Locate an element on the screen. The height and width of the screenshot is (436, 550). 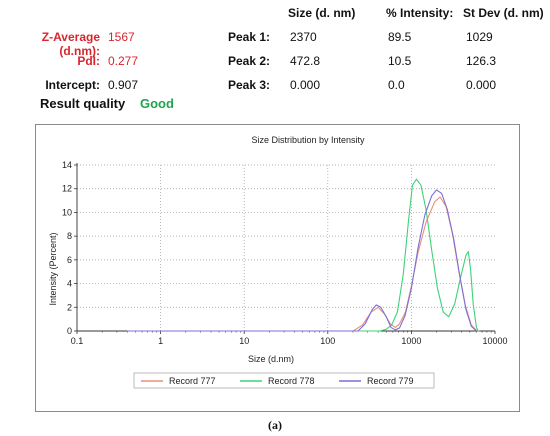
peak-2-label: Peak 2: is located at coordinates (249, 61).